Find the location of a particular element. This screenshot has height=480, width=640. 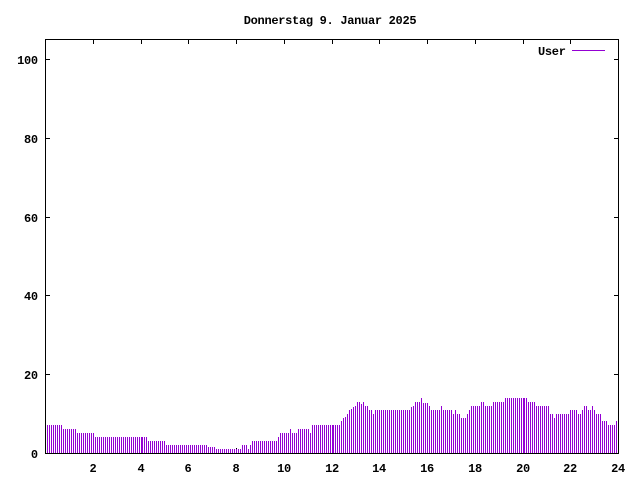

svg-text: 10 is located at coordinates (284, 469).